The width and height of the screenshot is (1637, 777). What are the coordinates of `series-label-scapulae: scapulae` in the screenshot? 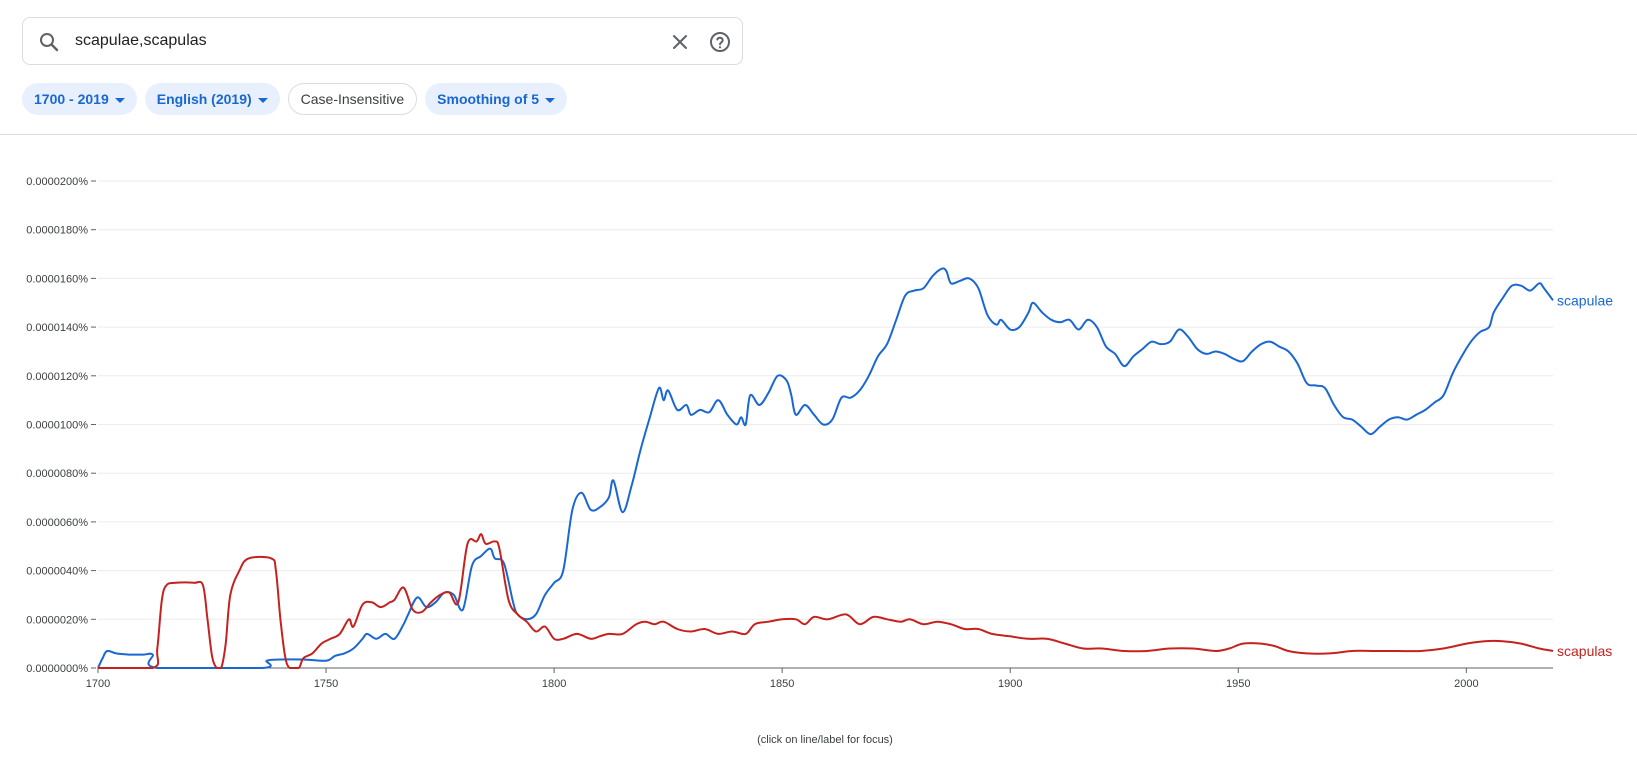 It's located at (1585, 300).